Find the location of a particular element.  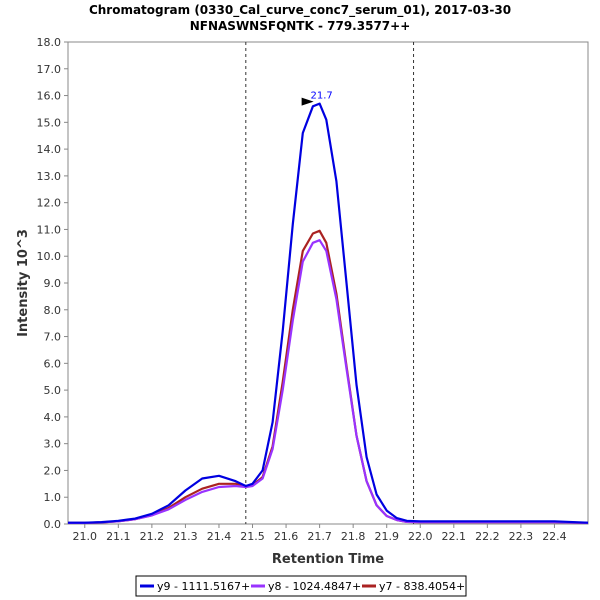

x-tick-label: 21.8 is located at coordinates (353, 536).